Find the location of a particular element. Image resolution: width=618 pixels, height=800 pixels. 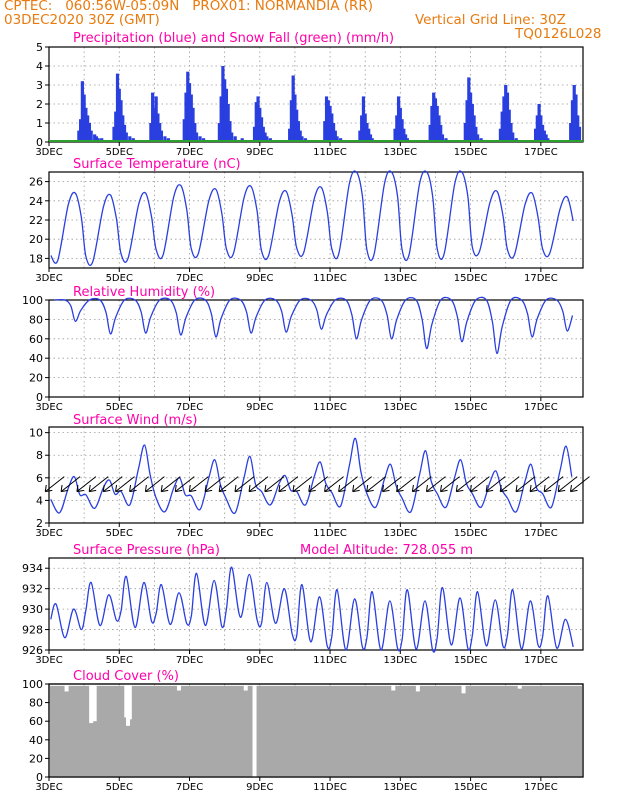

y-tick-label: 3 is located at coordinates (39, 85).